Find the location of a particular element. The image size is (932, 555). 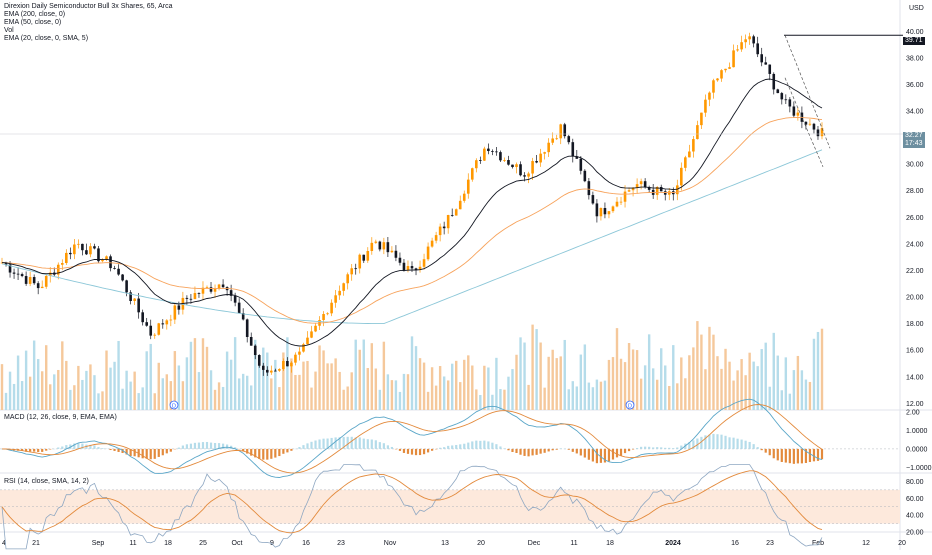

legend-ema50: EMA (50, close, 0) is located at coordinates (88, 23).